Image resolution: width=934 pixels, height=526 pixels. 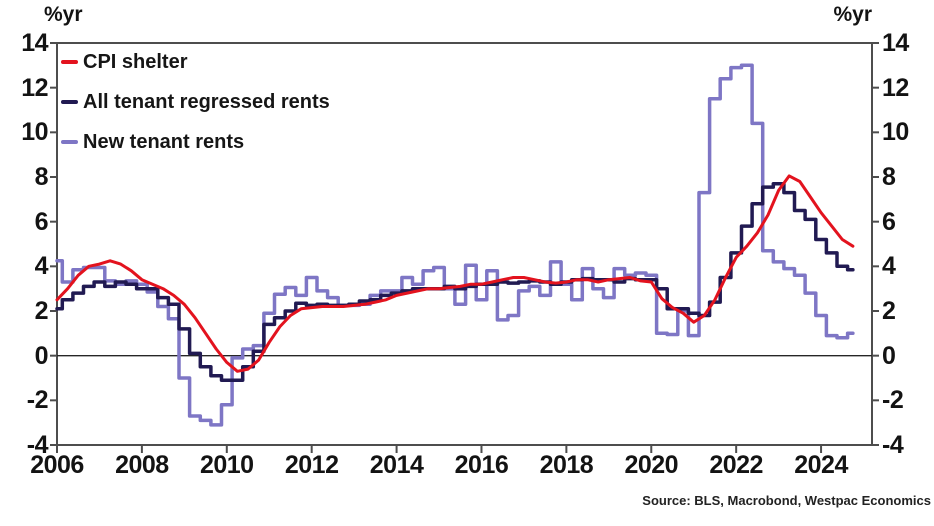 I want to click on x-axis-tick-label: 2012, so click(x=311, y=465).